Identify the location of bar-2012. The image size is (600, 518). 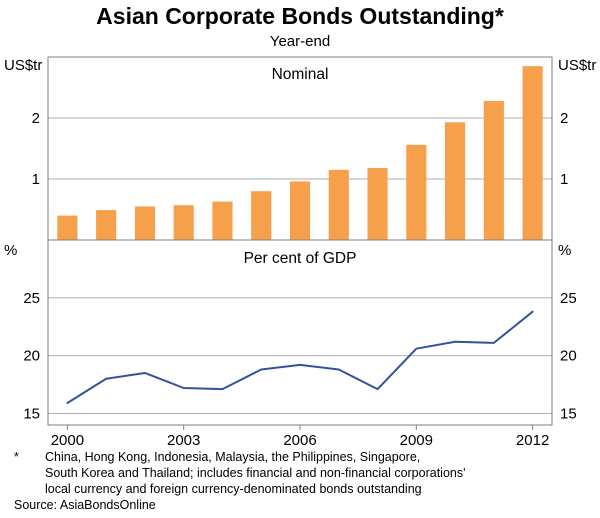
(532, 153).